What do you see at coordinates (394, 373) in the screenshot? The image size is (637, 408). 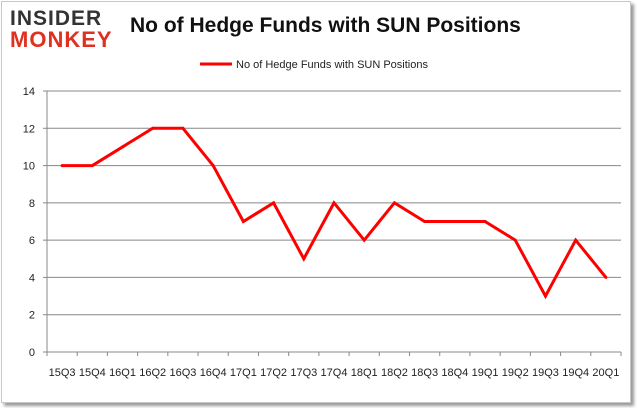 I see `x-tick-label: 18Q2` at bounding box center [394, 373].